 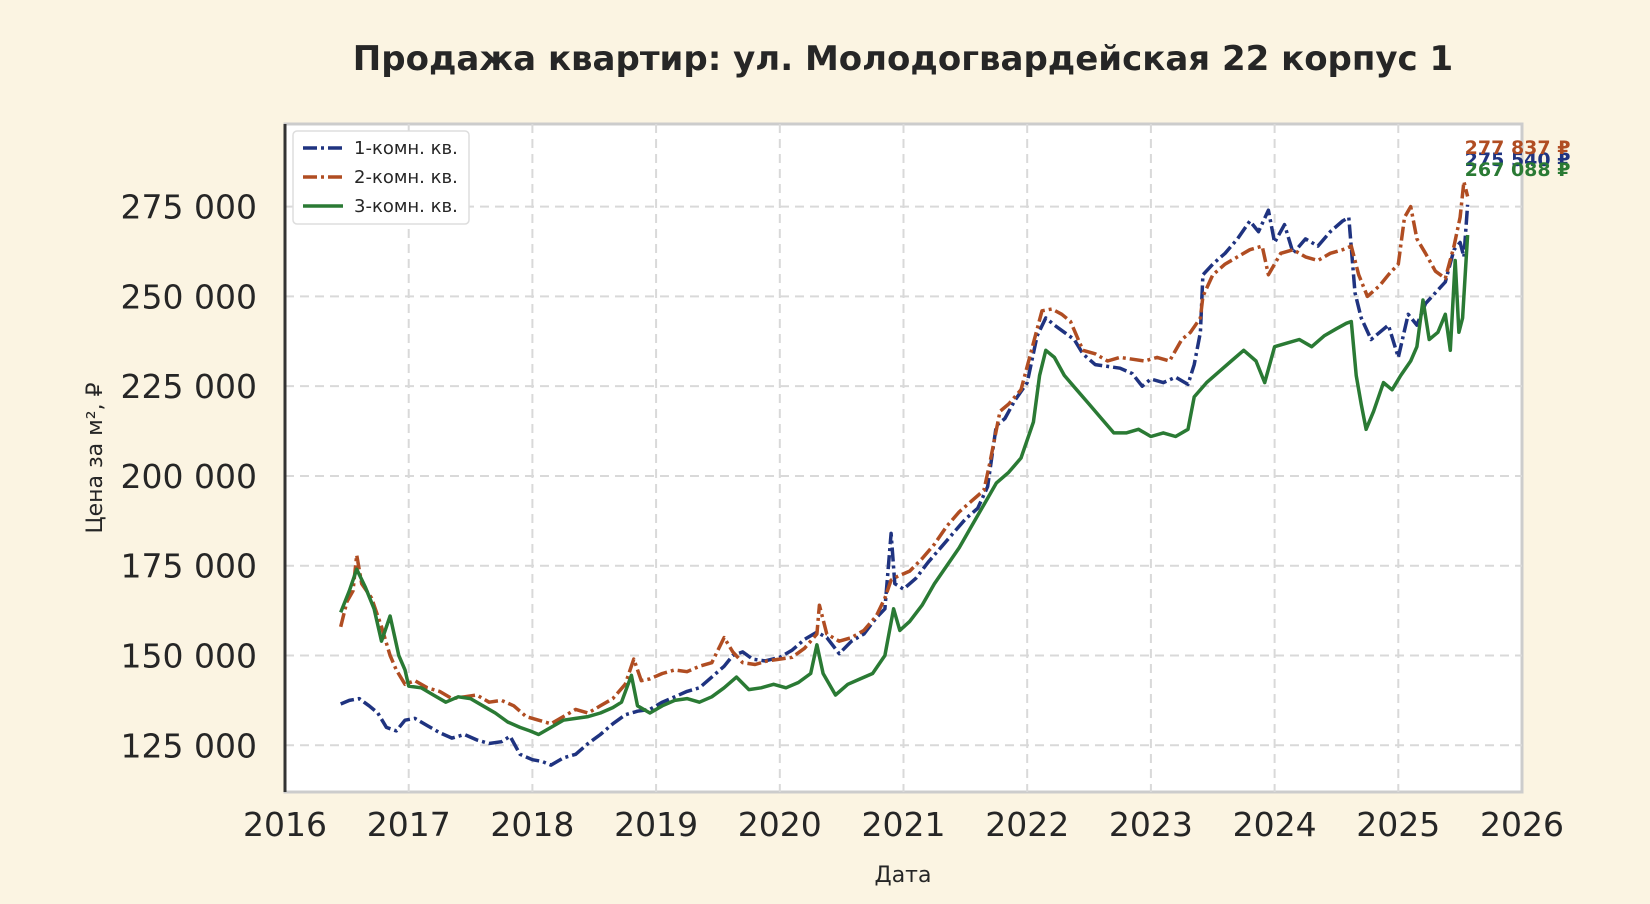 I want to click on legend: 1-комн. кв. 2-комн. кв. 3-комн. кв., so click(x=381, y=177).